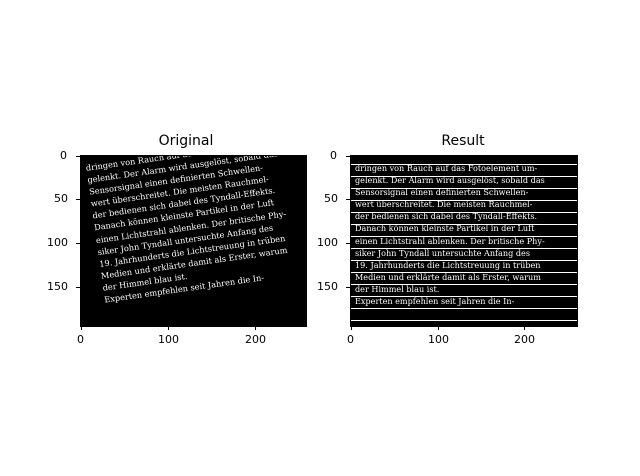  I want to click on doc-line: Experten empfehlen seit Jahren die In-, so click(435, 301).